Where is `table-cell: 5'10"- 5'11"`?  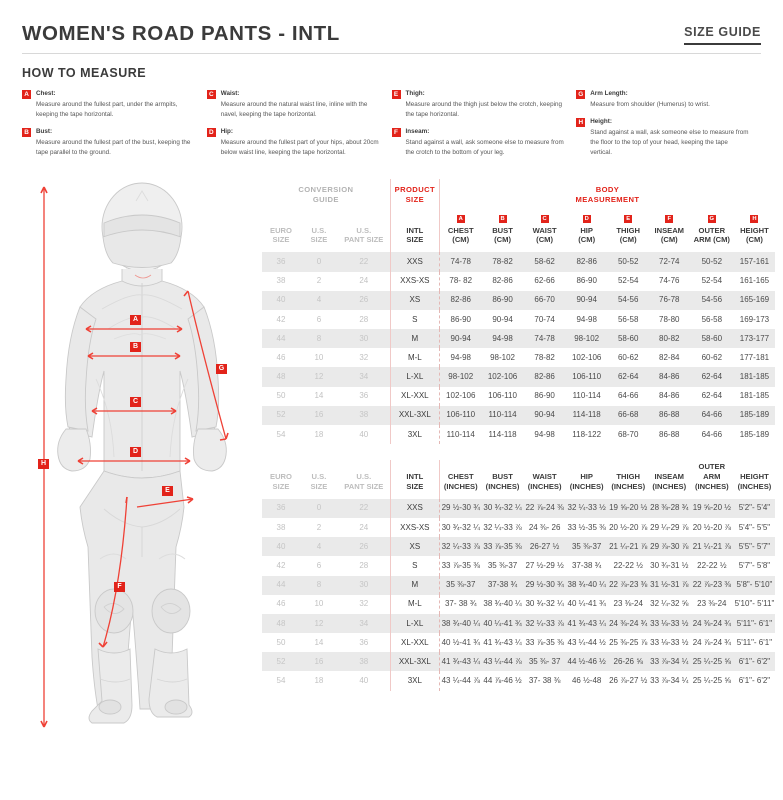 table-cell: 5'10"- 5'11" is located at coordinates (754, 604).